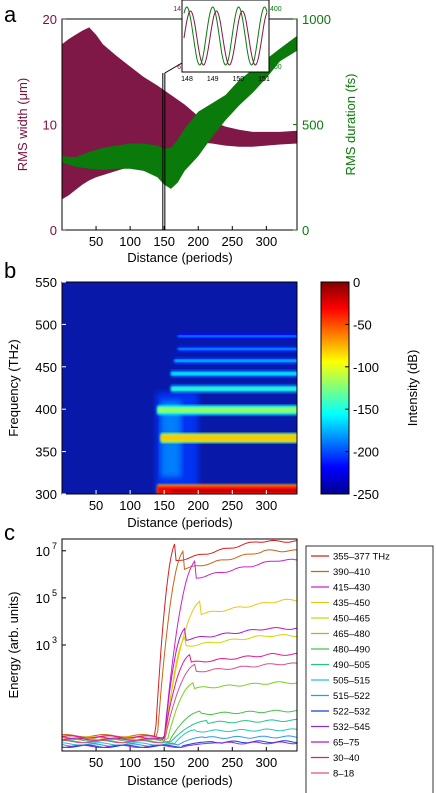 This screenshot has height=793, width=436. Describe the element at coordinates (351, 572) in the screenshot. I see `legend-entry: 390–410` at that location.